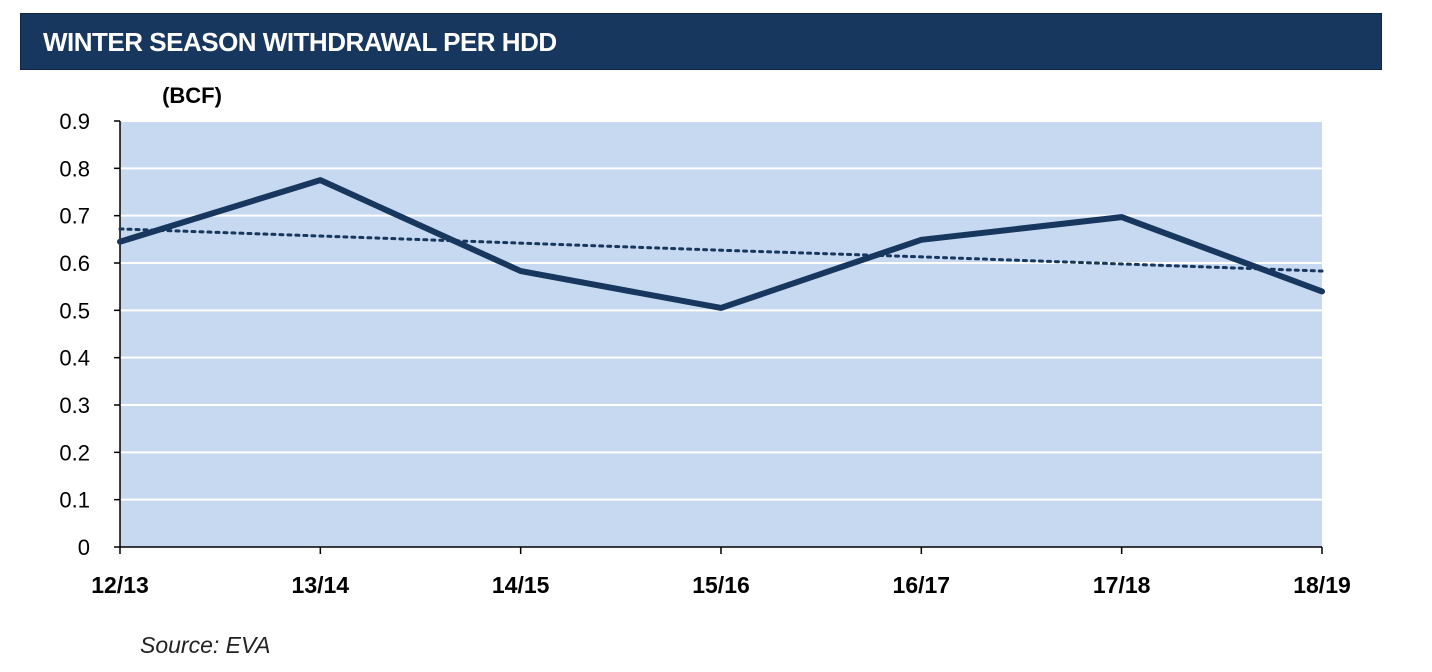 The height and width of the screenshot is (672, 1432). What do you see at coordinates (74, 263) in the screenshot?
I see `y-tick-label: 0.6` at bounding box center [74, 263].